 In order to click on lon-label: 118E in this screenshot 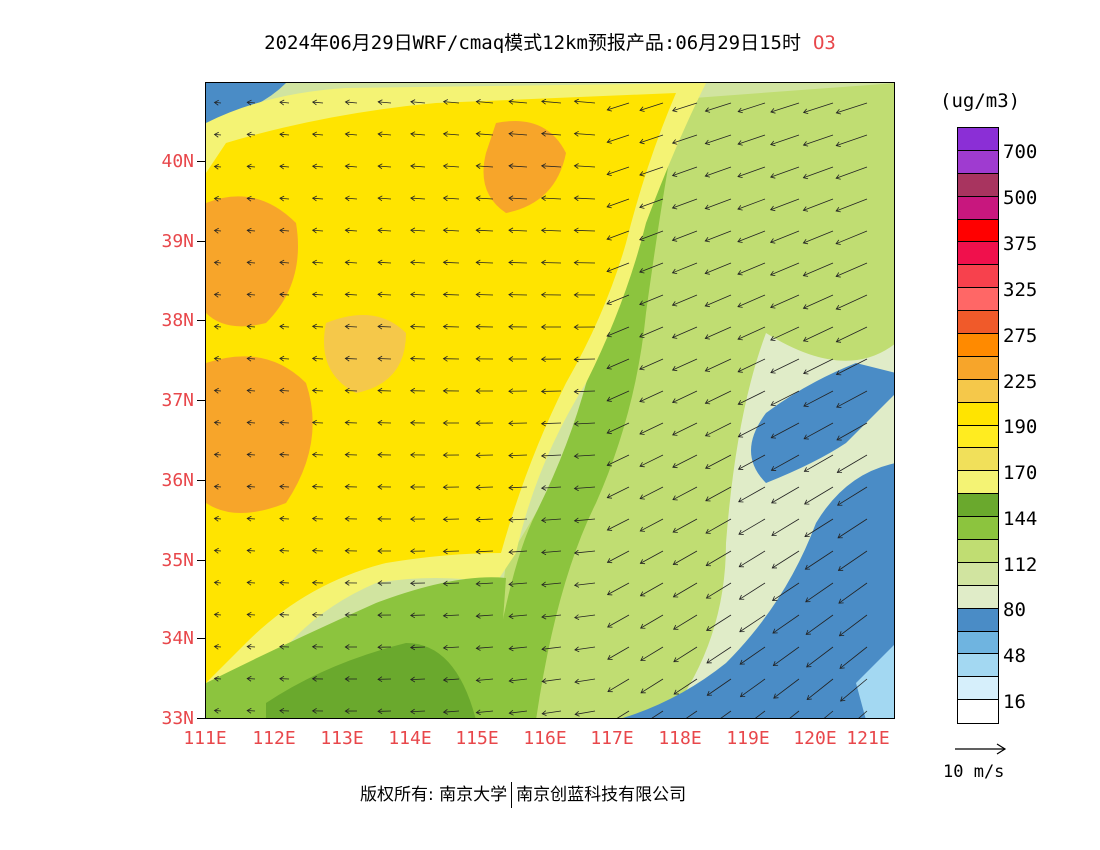, I will do `click(680, 738)`.